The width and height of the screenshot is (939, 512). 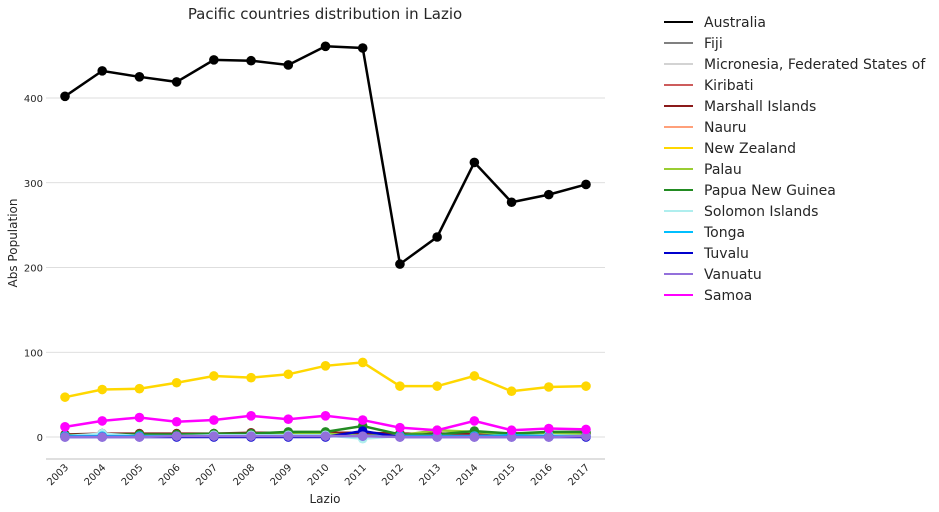 What do you see at coordinates (33, 184) in the screenshot?
I see `y-tick-label: 300` at bounding box center [33, 184].